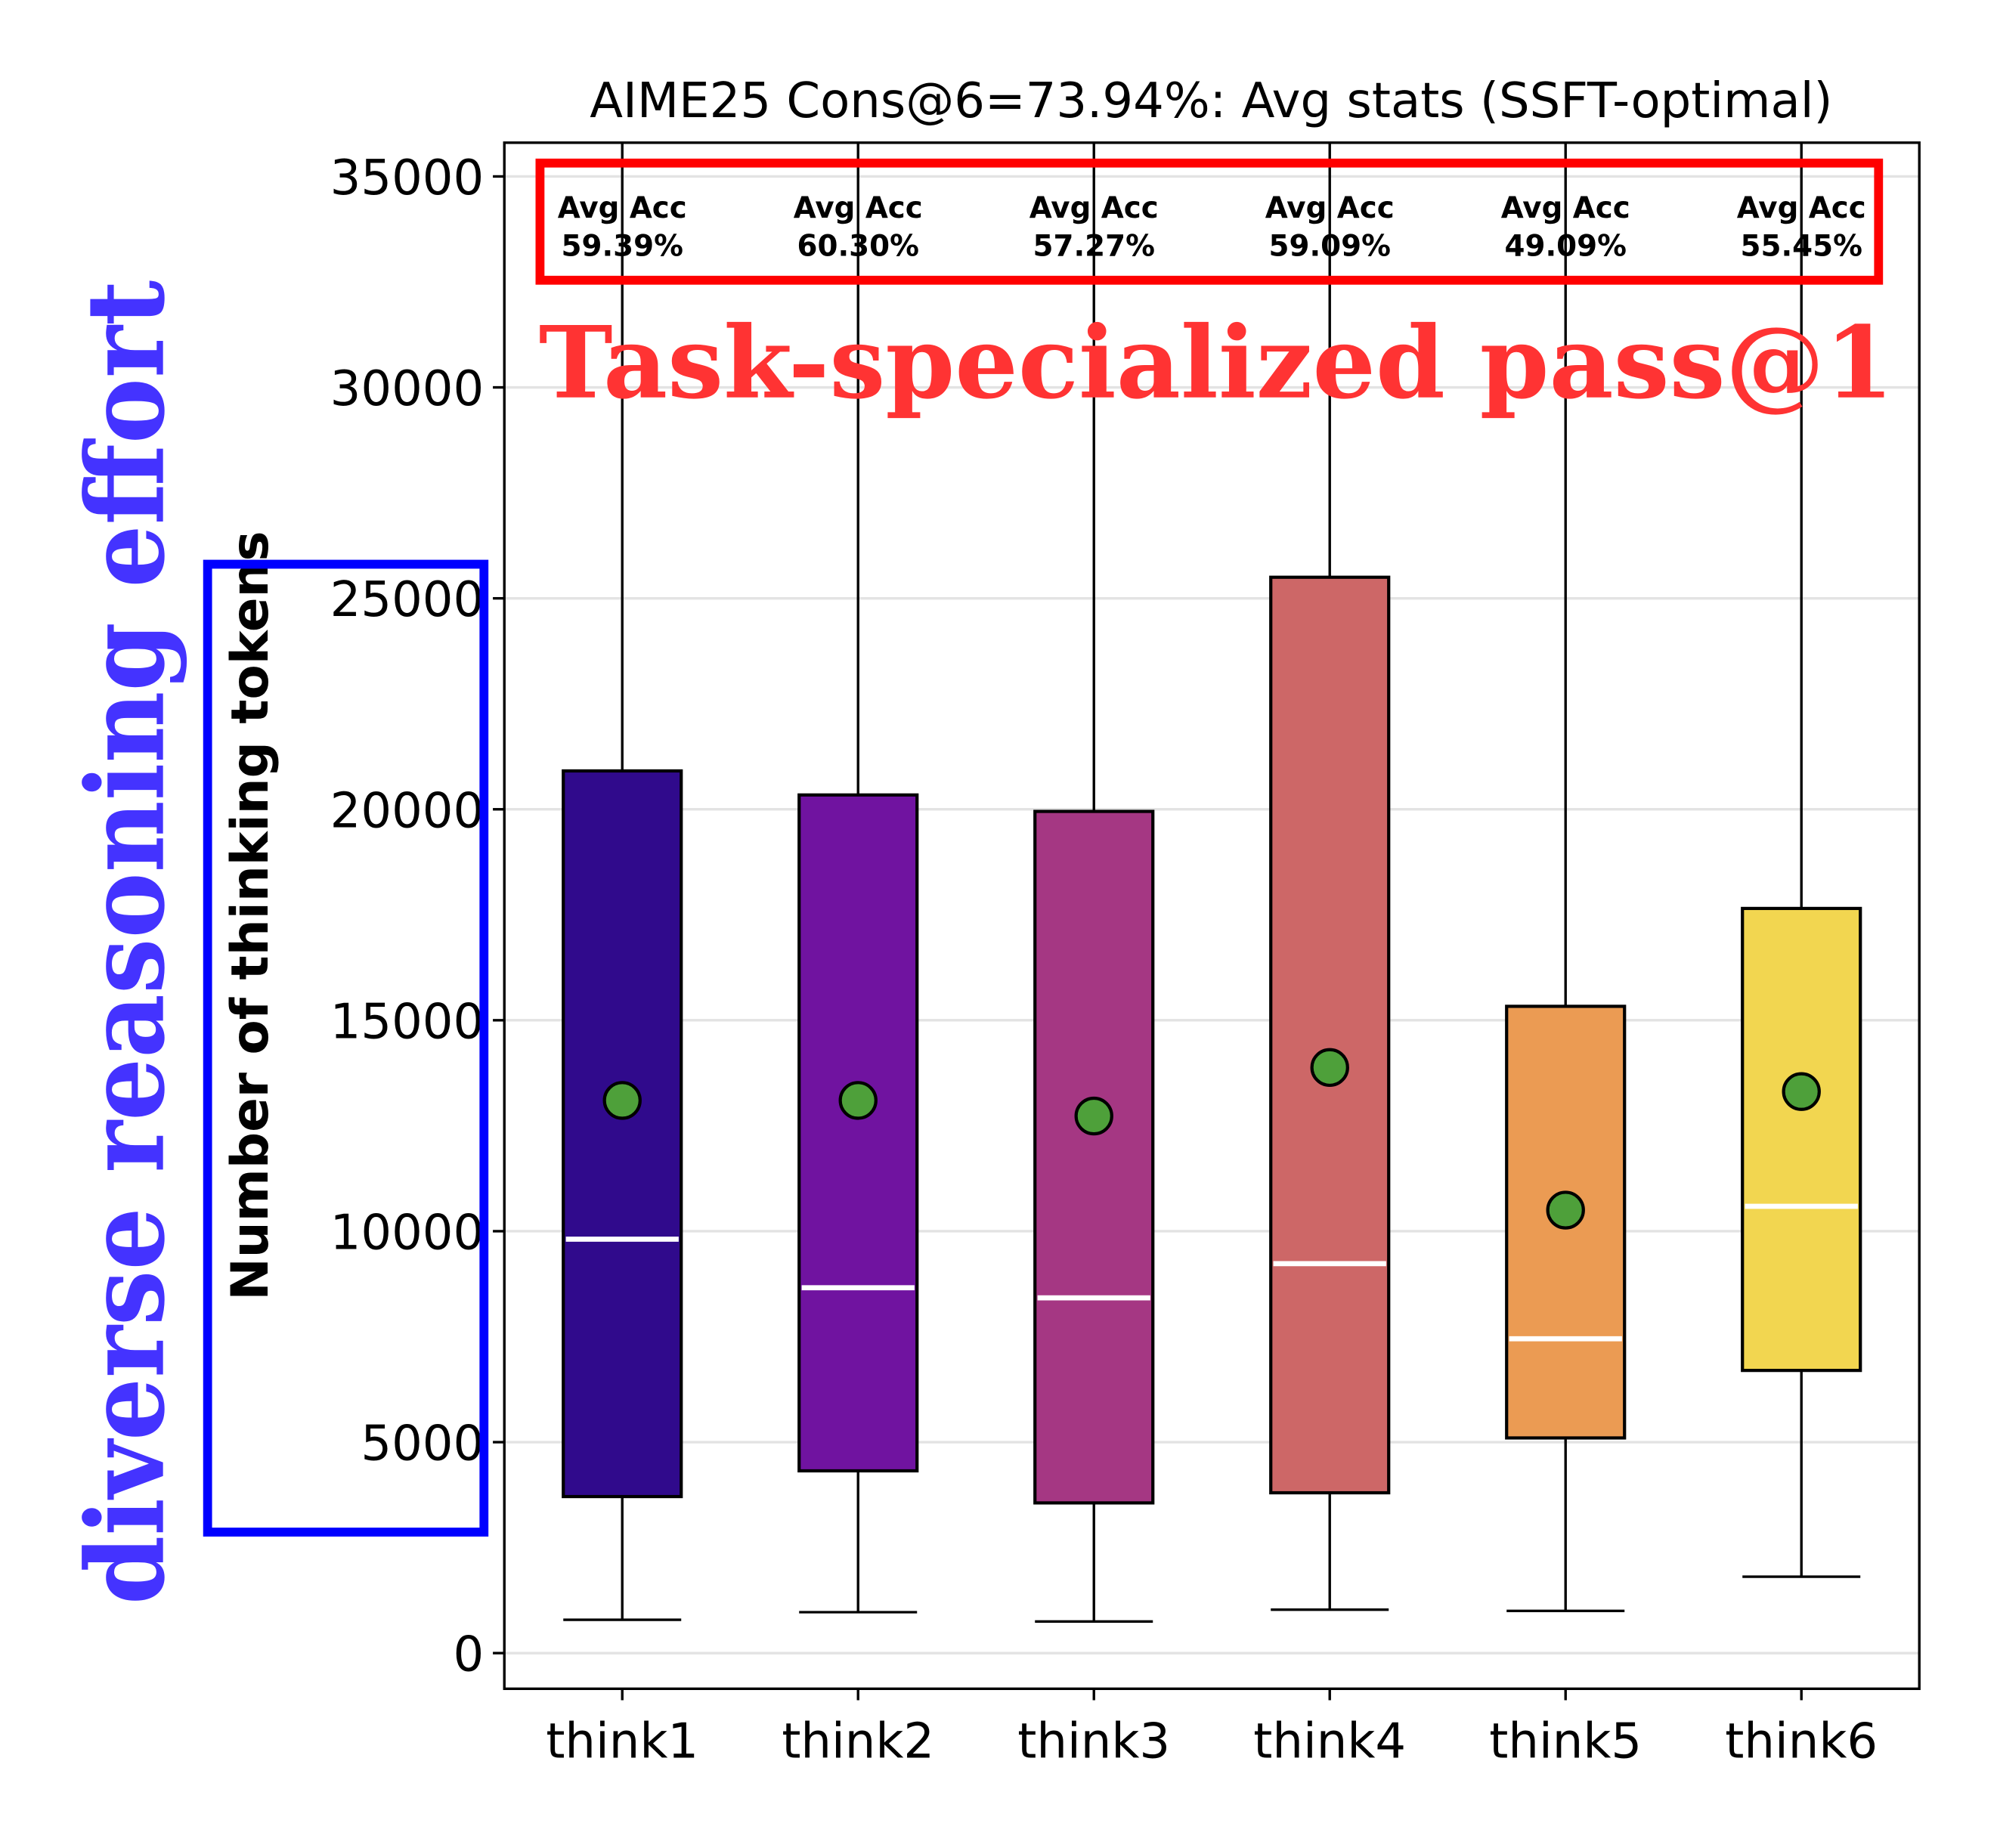 This screenshot has height=1848, width=1997. I want to click on highlight-box-axis, so click(346, 1048).